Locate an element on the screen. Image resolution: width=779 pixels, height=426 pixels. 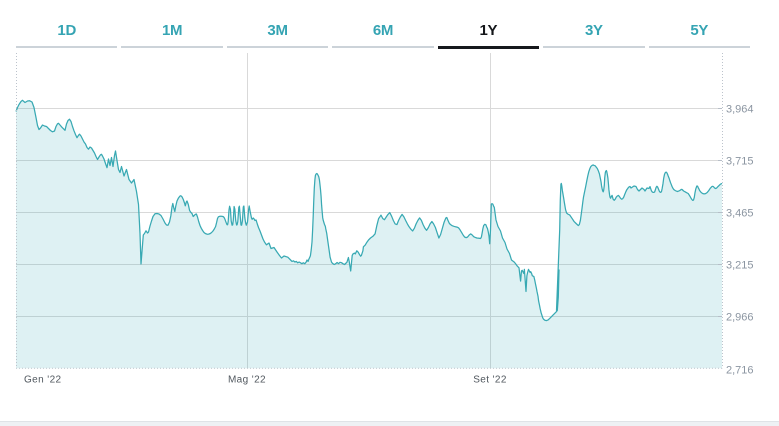
svg-text: Mag '22 is located at coordinates (247, 380).